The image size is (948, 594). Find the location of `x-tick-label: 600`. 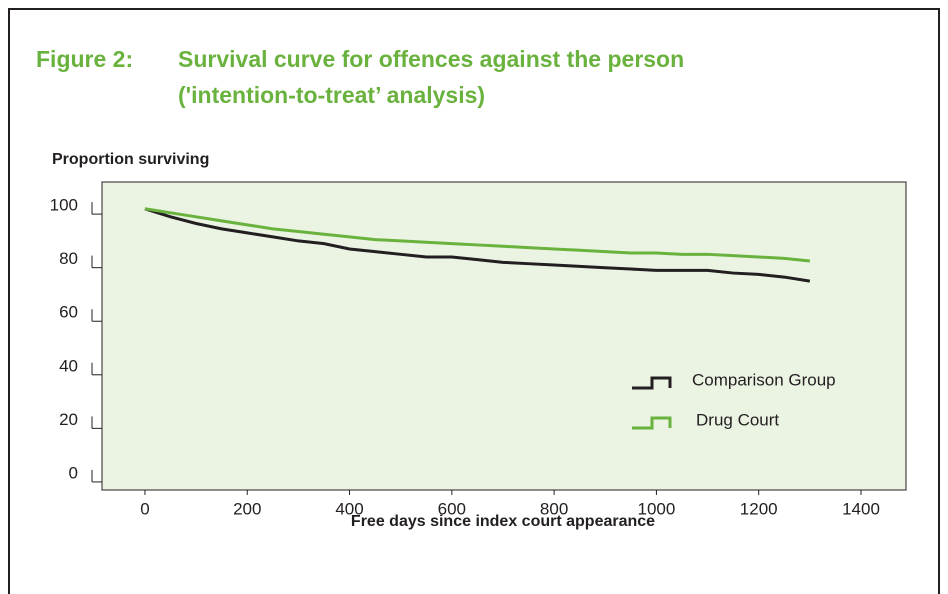

x-tick-label: 600 is located at coordinates (452, 508).